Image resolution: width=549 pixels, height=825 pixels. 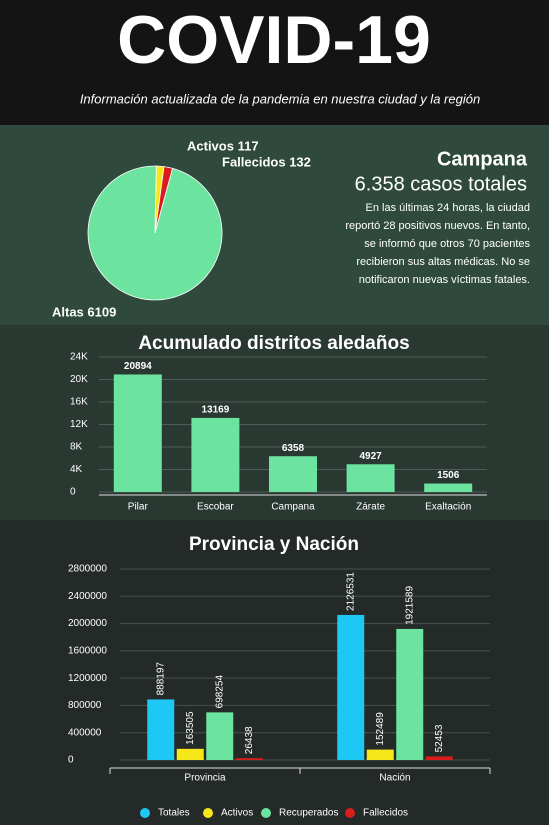 What do you see at coordinates (87, 623) in the screenshot?
I see `y-tick-label: 2000000` at bounding box center [87, 623].